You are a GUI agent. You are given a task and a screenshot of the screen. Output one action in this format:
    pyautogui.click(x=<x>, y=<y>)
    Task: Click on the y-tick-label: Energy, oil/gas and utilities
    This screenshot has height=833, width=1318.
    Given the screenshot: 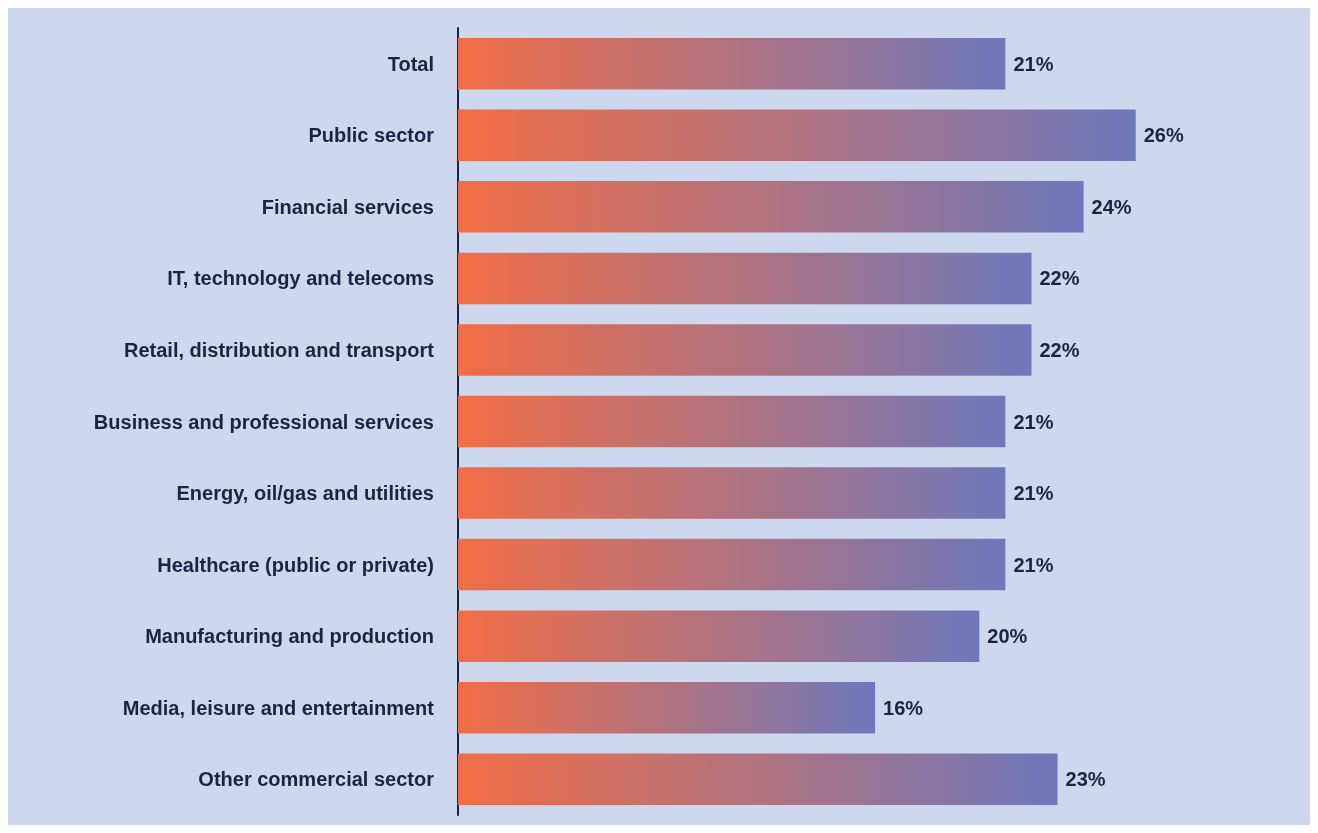 What is the action you would take?
    pyautogui.click(x=305, y=493)
    